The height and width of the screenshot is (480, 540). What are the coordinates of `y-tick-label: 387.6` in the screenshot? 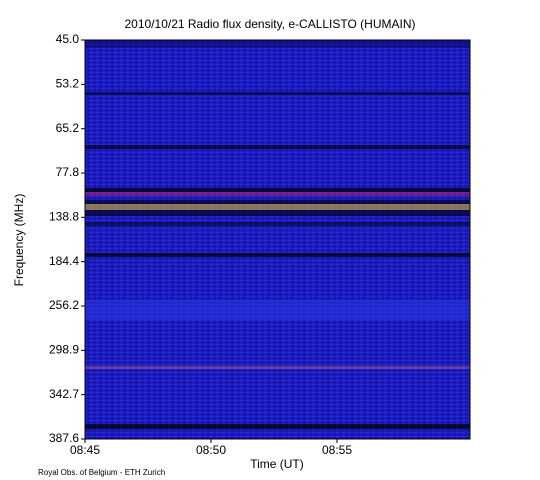 It's located at (64, 438).